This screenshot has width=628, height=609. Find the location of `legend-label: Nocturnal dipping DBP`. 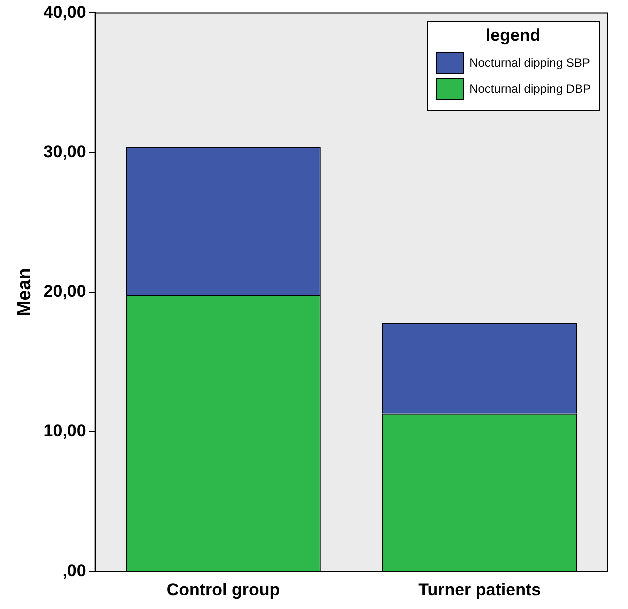

legend-label: Nocturnal dipping DBP is located at coordinates (530, 89).